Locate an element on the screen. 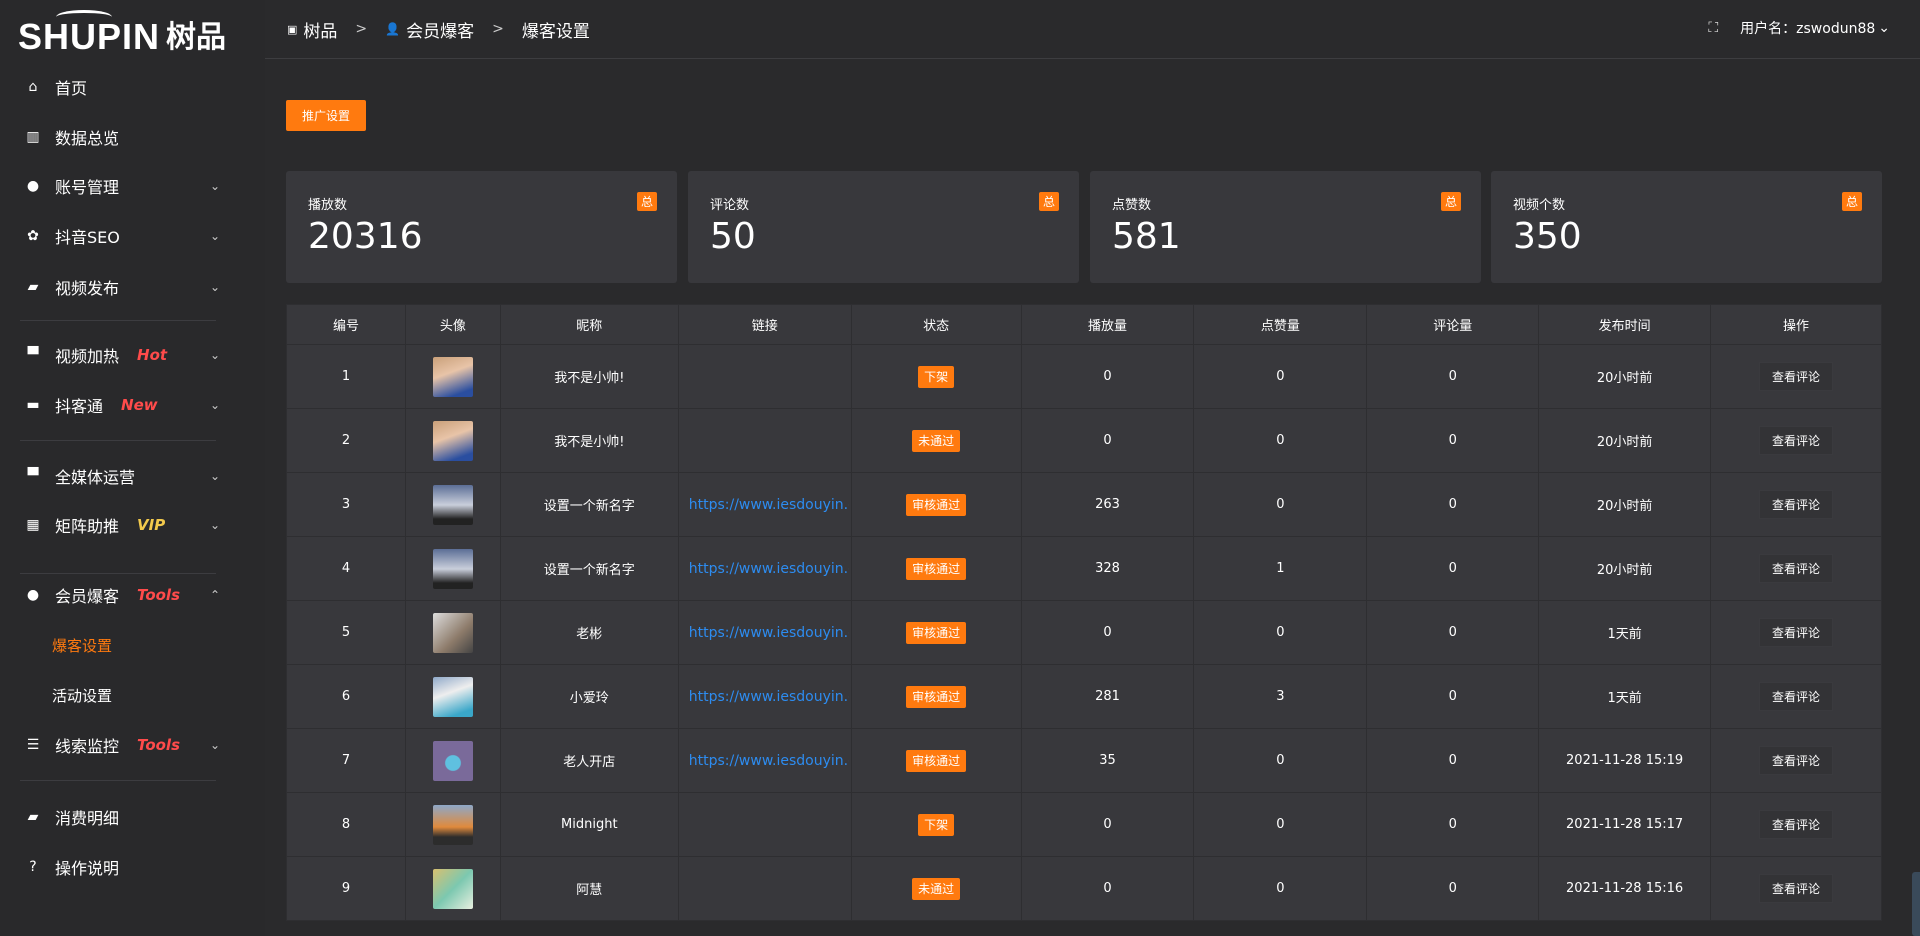  help-icon: ? is located at coordinates (33, 867).